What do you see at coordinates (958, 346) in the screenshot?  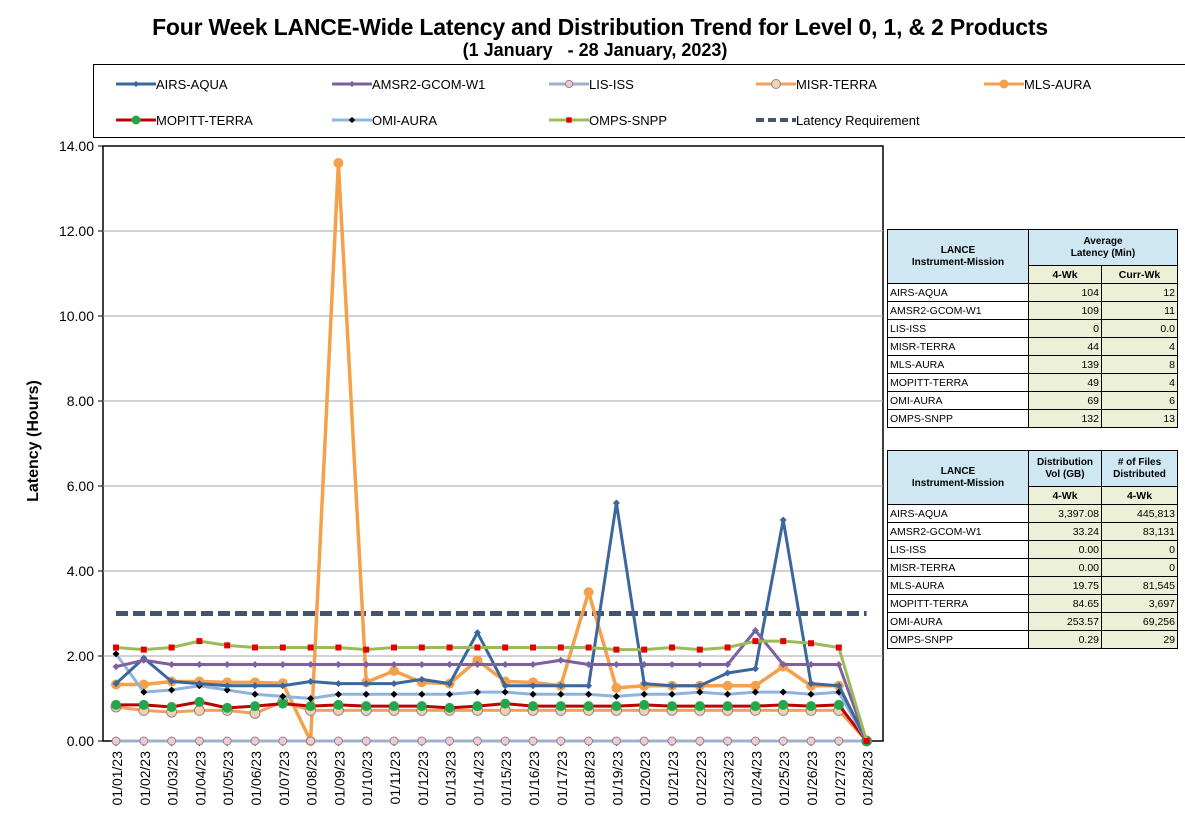 I see `latency-cell-instrument: MISR-TERRA` at bounding box center [958, 346].